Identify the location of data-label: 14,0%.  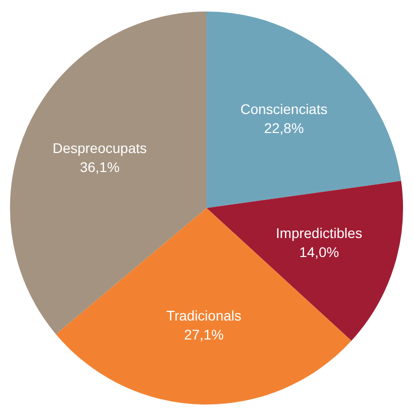
(319, 252).